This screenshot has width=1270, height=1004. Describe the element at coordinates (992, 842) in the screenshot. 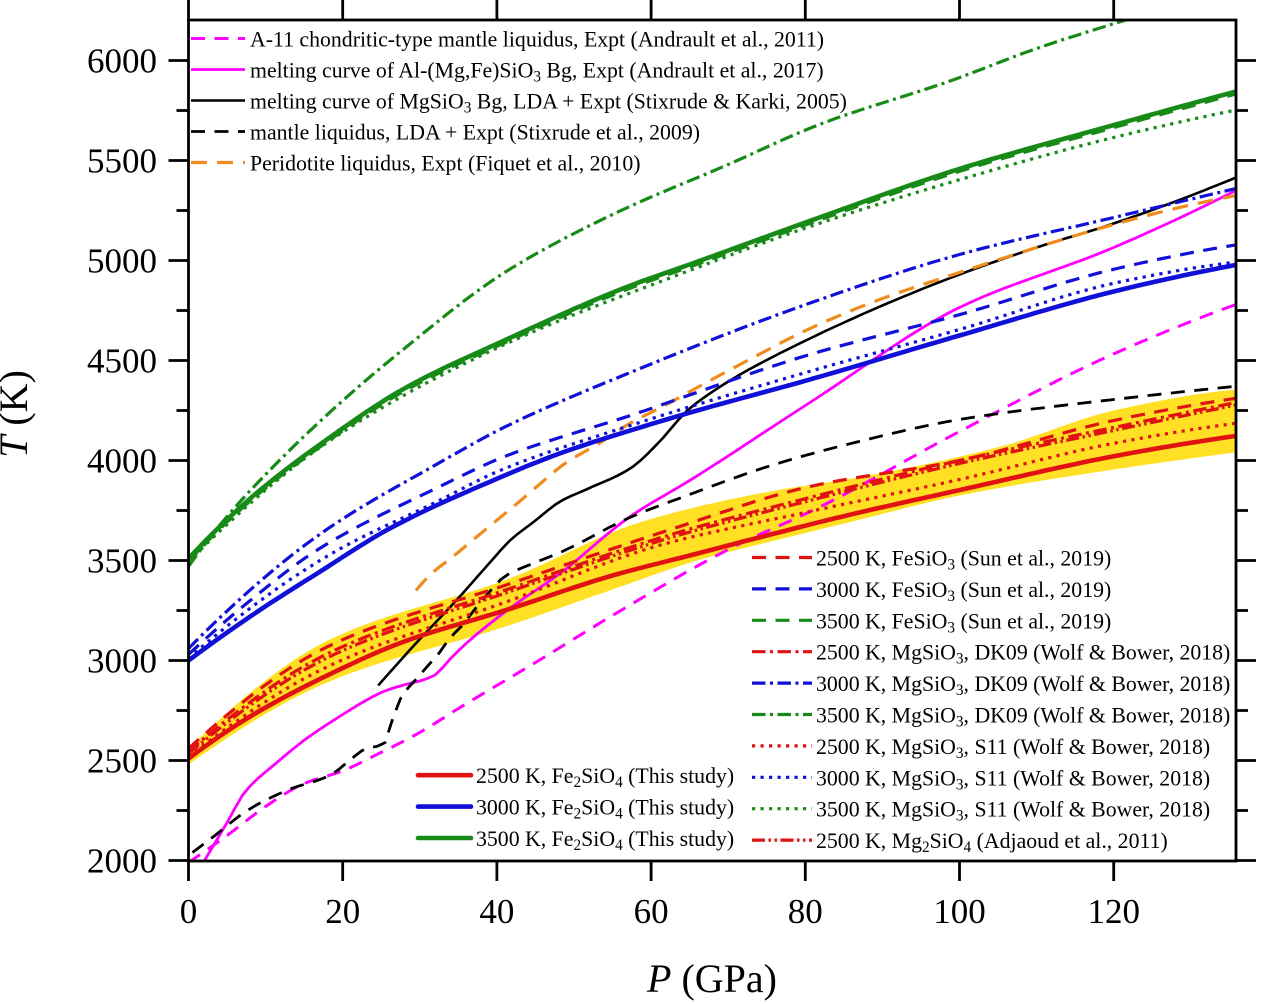

I see `svg-text:2500 K, Mg2SiO4 (Adjaoud et al: 2500 K, Mg2SiO4 (Adjaoud et al., 2011)` at that location.